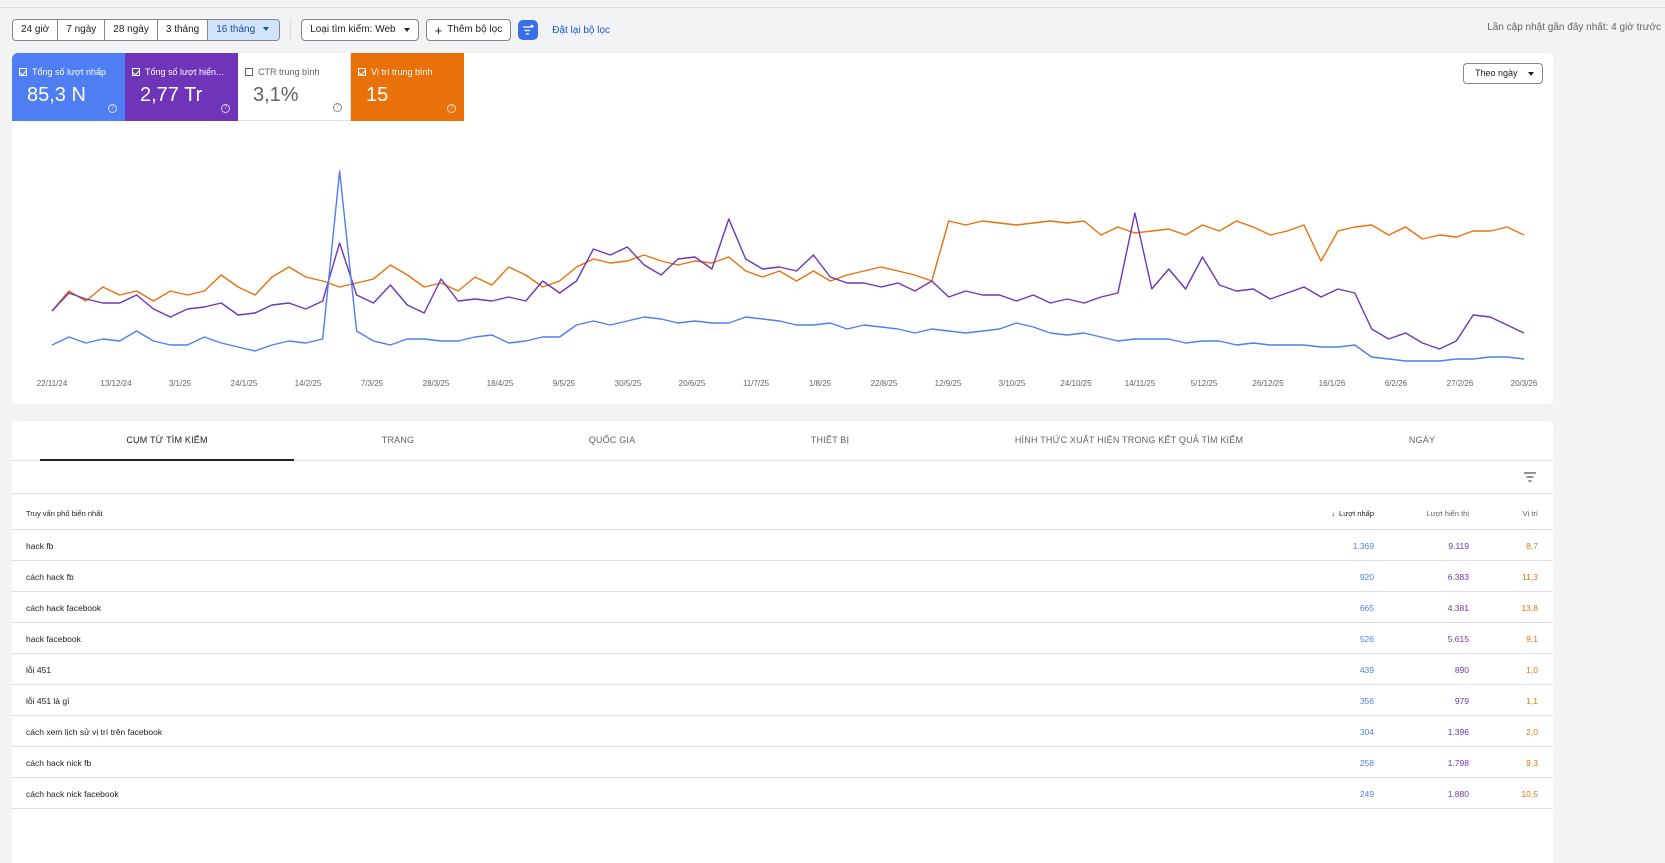  Describe the element at coordinates (1447, 513) in the screenshot. I see `header-impressions: Lượt hiển thị` at that location.